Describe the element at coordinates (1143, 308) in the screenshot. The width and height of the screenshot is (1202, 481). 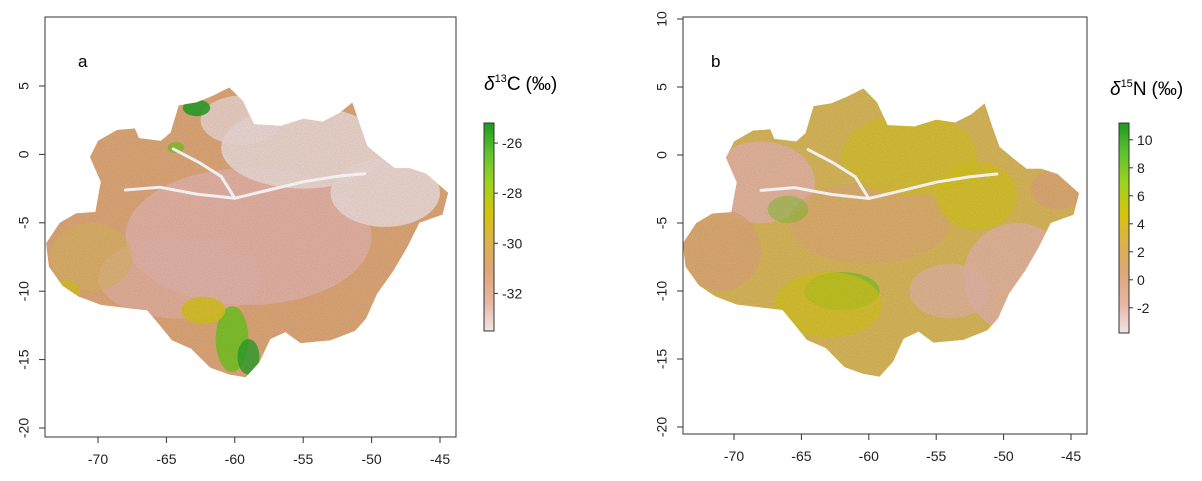
I see `colorbar-tick-label: -2` at that location.